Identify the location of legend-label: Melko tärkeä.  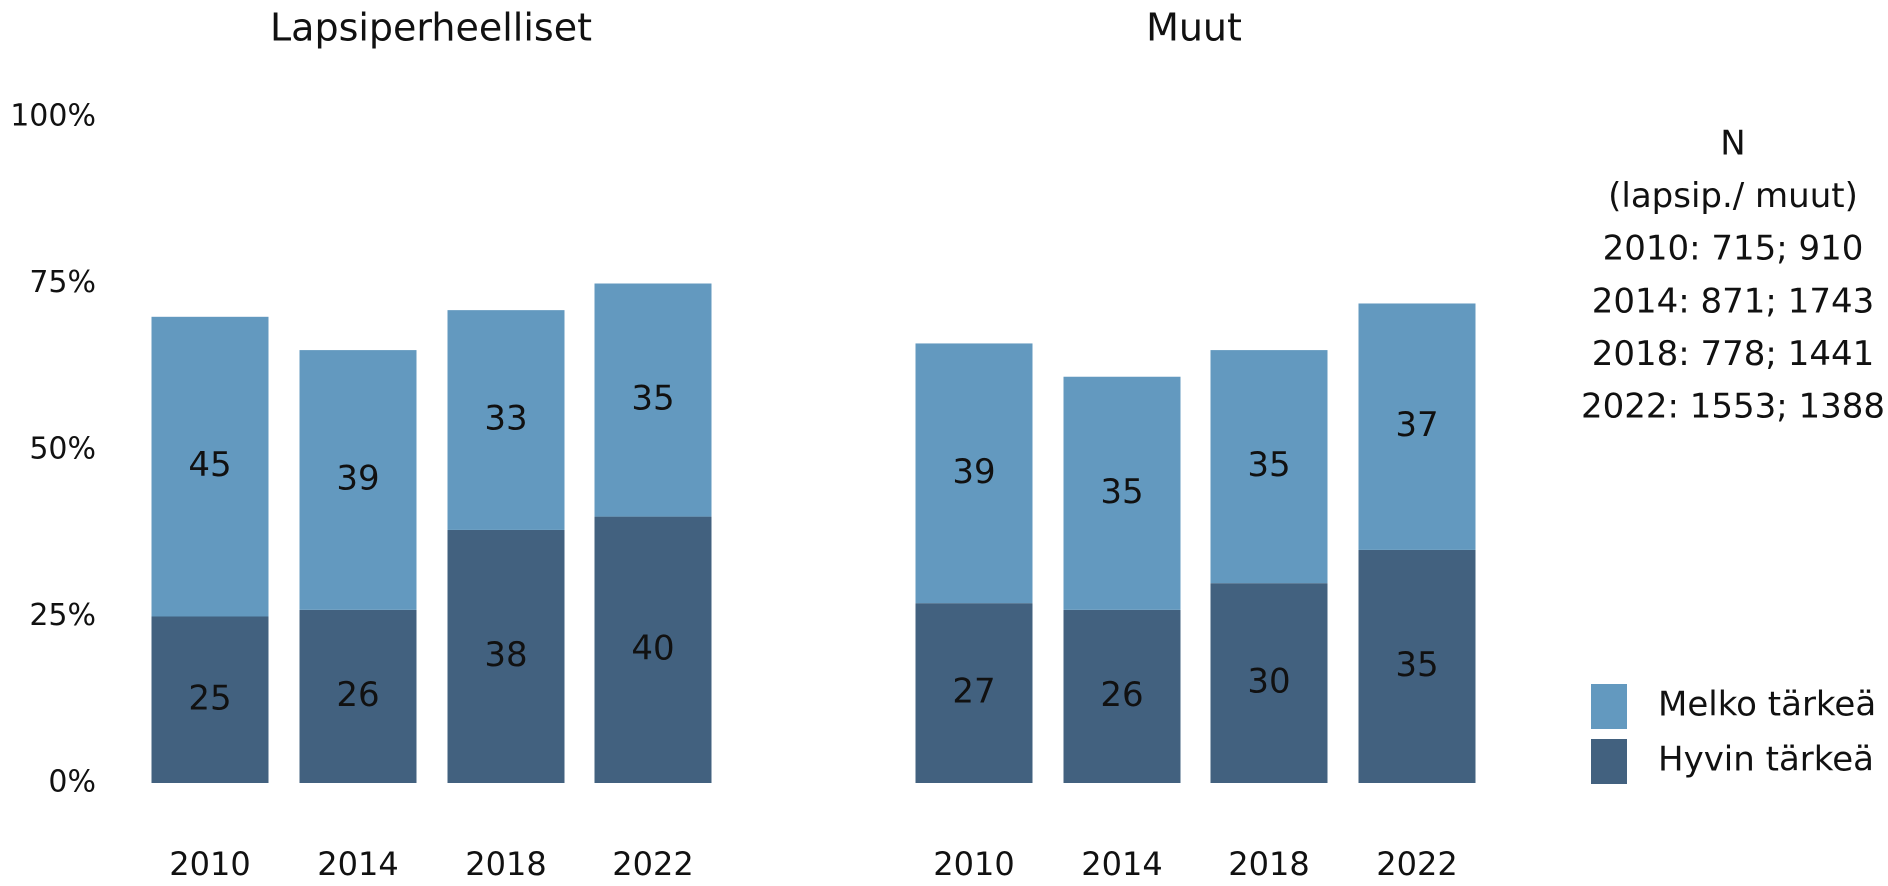
(1767, 705).